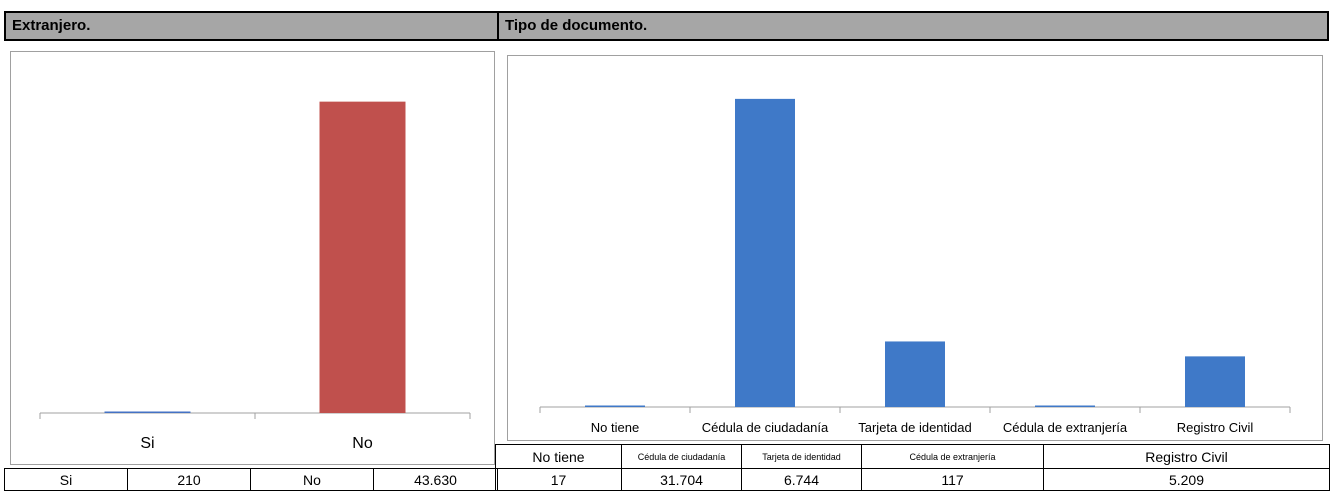 The height and width of the screenshot is (495, 1333). I want to click on extranjero-header: Extranjero., so click(251, 26).